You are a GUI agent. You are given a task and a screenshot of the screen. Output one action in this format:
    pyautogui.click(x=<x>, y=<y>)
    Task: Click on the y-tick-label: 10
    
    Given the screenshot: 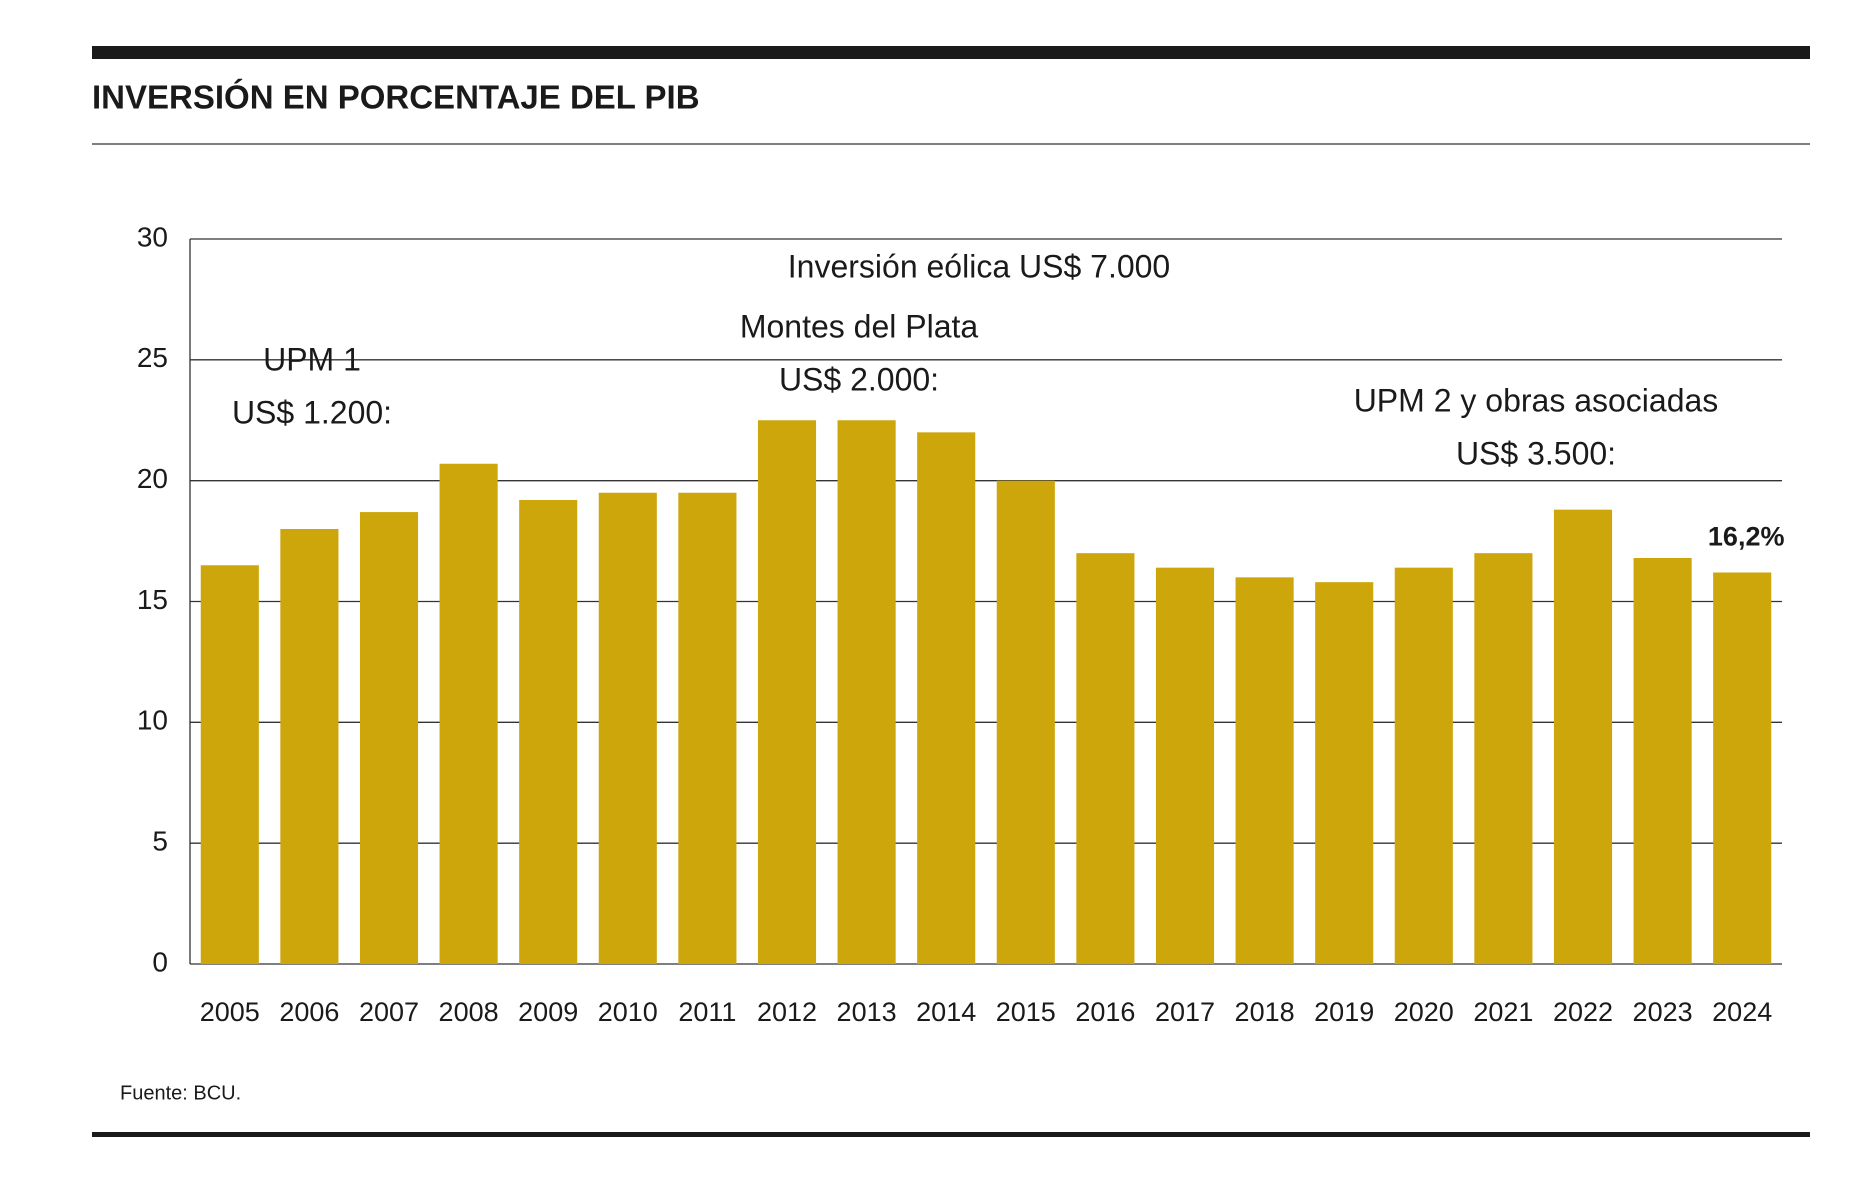 What is the action you would take?
    pyautogui.click(x=152, y=720)
    